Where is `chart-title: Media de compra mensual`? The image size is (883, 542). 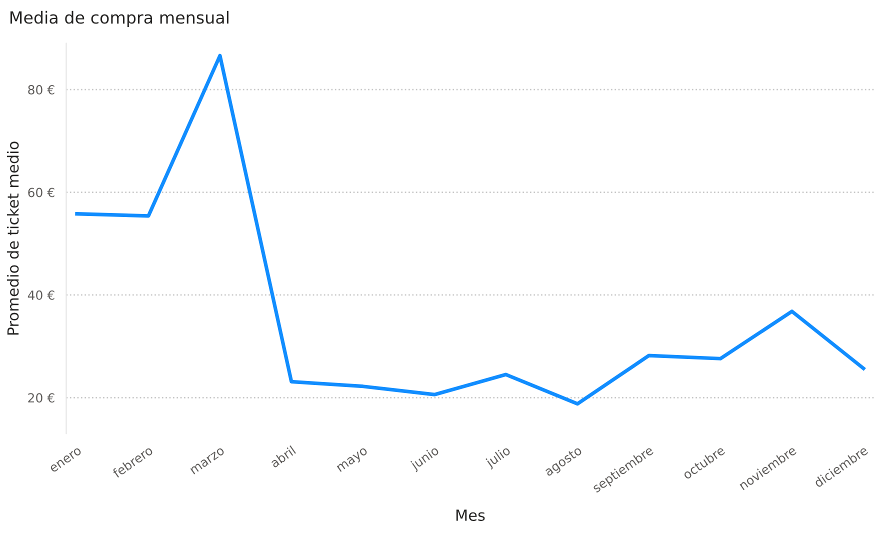
chart-title: Media de compra mensual is located at coordinates (119, 19).